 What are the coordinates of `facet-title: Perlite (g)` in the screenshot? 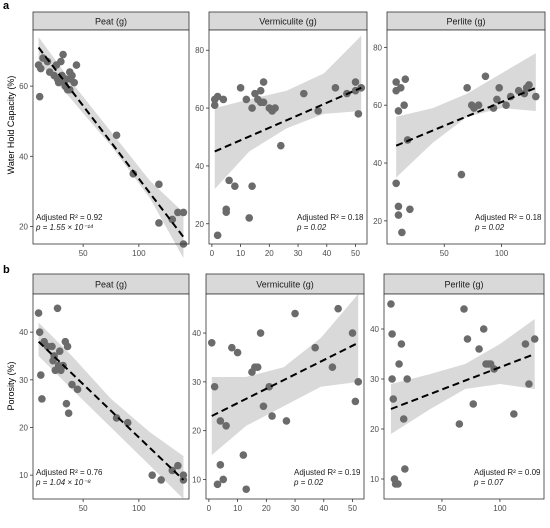 It's located at (463, 285).